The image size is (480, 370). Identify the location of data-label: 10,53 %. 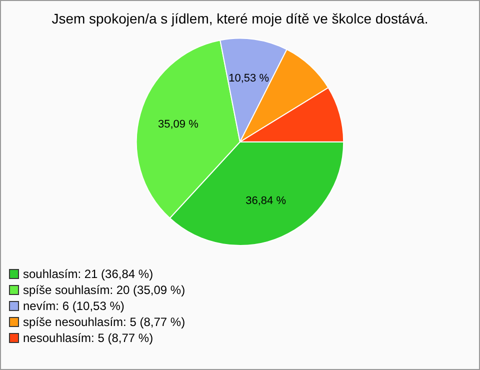
(249, 78).